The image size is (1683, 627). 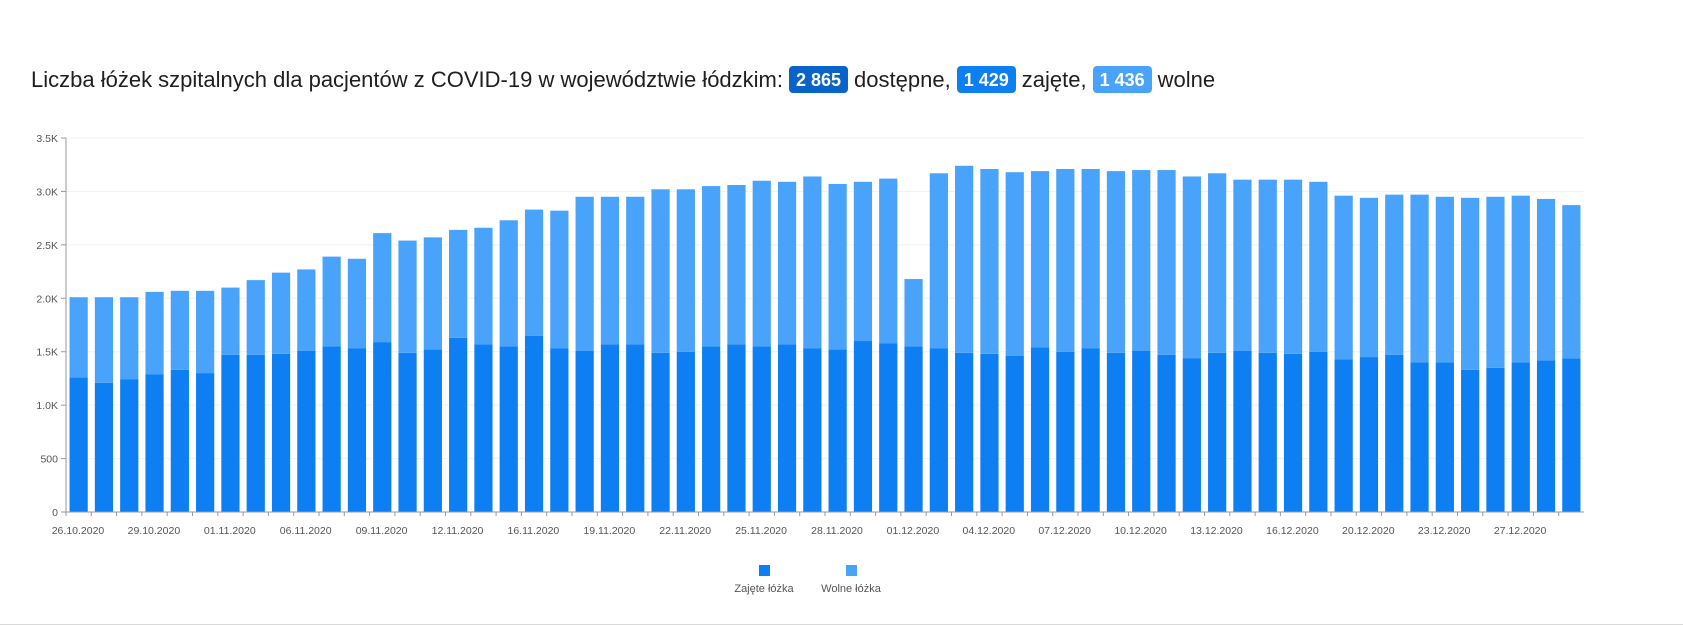 I want to click on x-tick-label: 16.11.2020, so click(x=534, y=531).